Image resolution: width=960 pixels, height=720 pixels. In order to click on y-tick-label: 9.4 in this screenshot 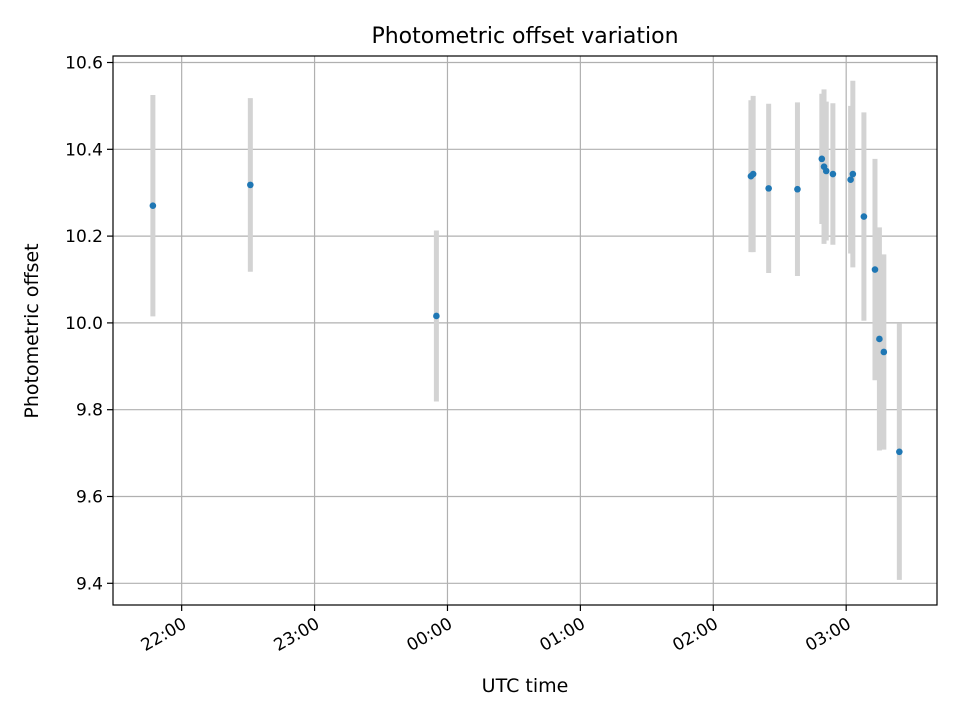, I will do `click(89, 584)`.